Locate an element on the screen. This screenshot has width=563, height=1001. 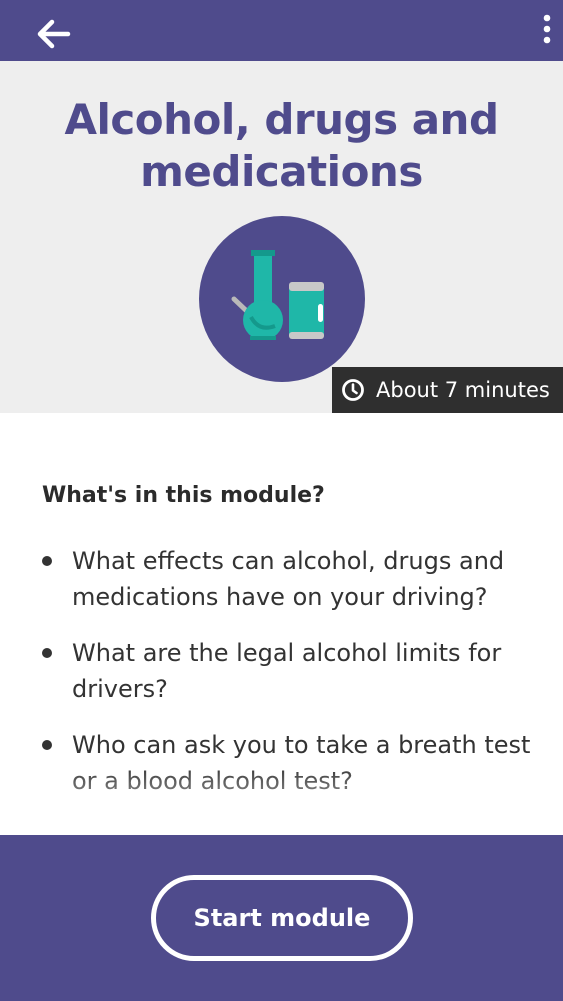
clock-icon is located at coordinates (353, 390).